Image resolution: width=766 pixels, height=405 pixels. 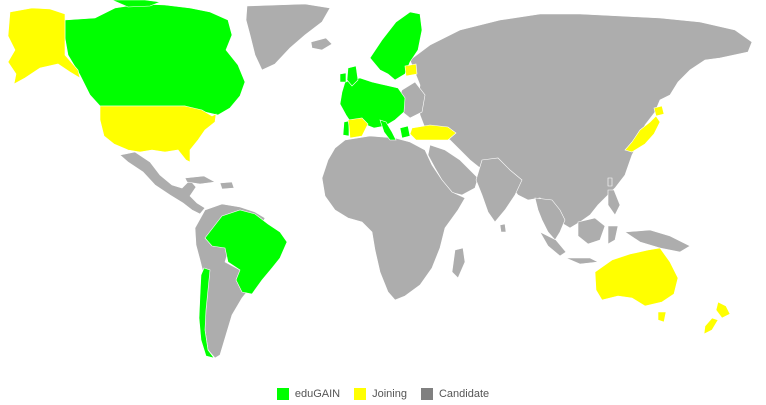 I want to click on canada-arctic-islands, so click(x=136, y=4).